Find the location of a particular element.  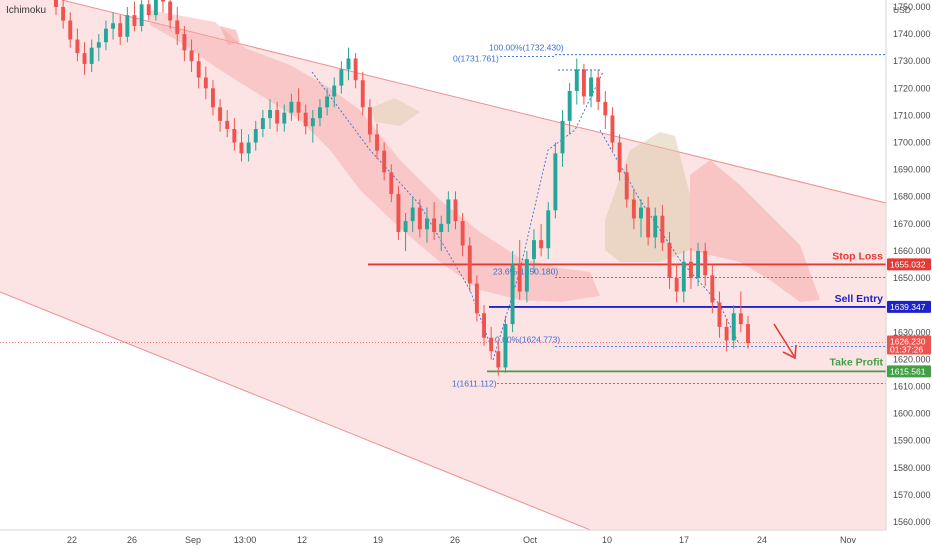

x-tick-label: 17 is located at coordinates (684, 540).